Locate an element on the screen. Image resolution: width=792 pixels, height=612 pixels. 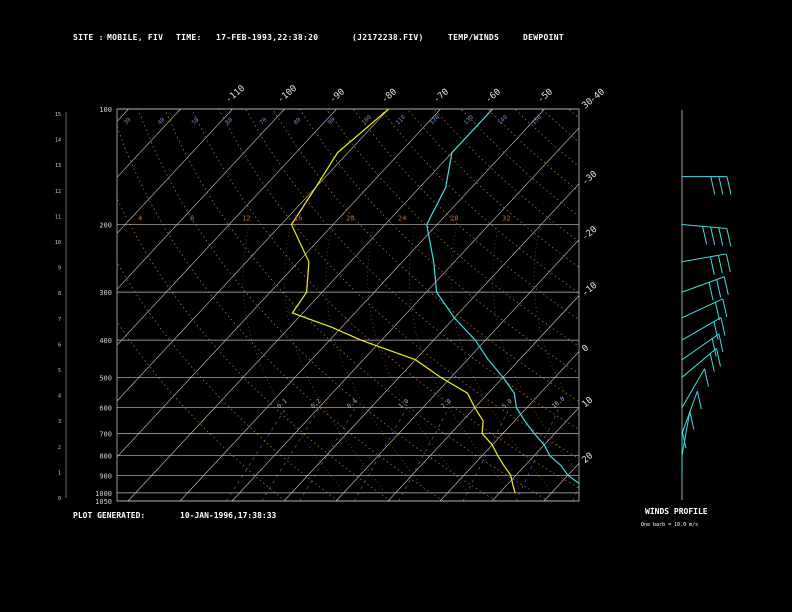
temp-right-label: -20 is located at coordinates (590, 234).